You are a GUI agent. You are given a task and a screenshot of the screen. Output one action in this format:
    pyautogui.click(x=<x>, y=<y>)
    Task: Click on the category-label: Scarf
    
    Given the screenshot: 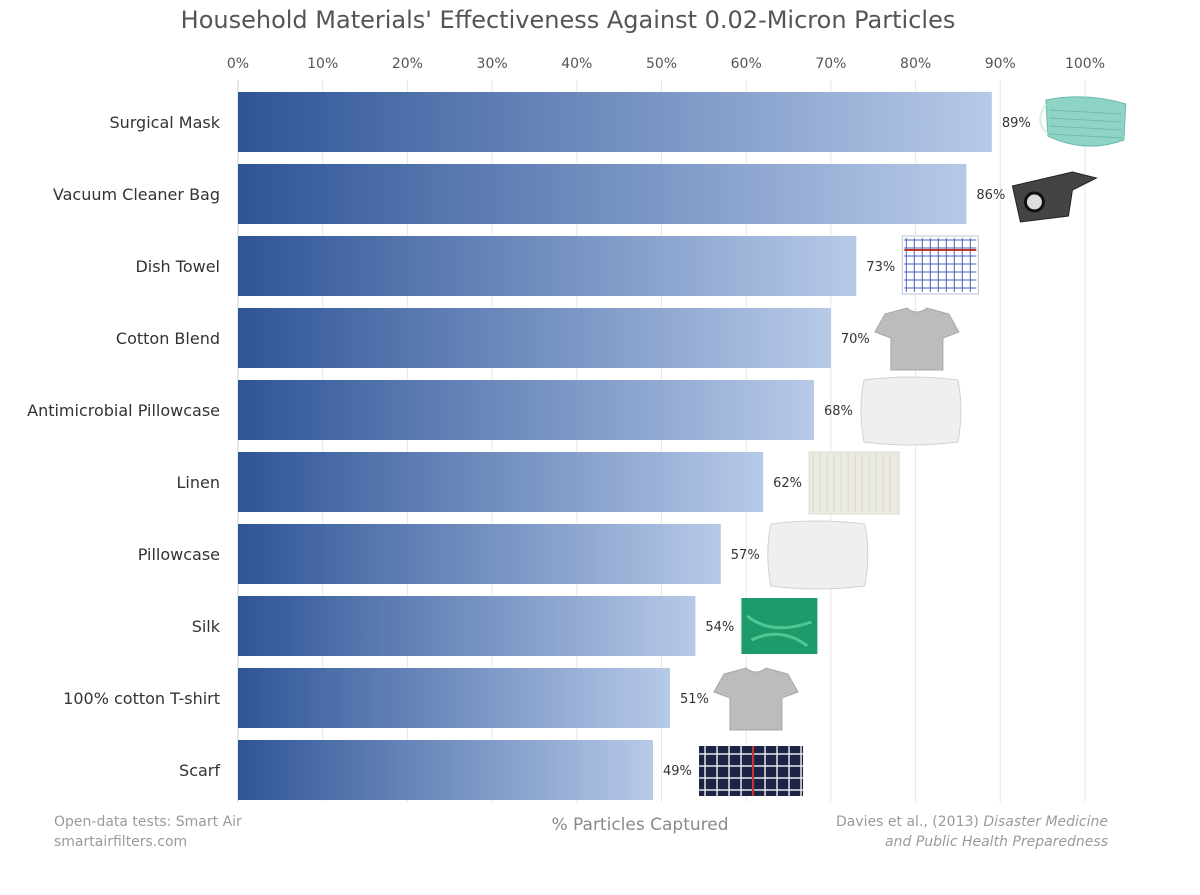 What is the action you would take?
    pyautogui.click(x=199, y=770)
    